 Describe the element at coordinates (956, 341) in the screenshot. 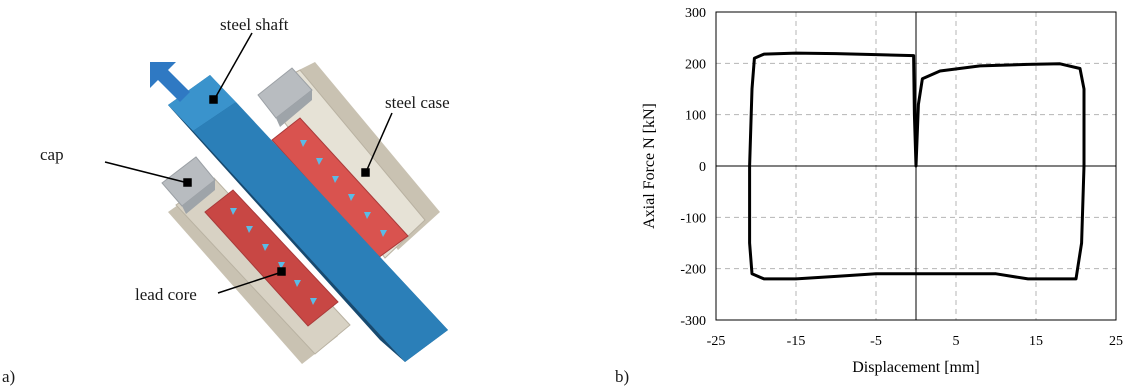

I see `x-tick-label: 5` at that location.